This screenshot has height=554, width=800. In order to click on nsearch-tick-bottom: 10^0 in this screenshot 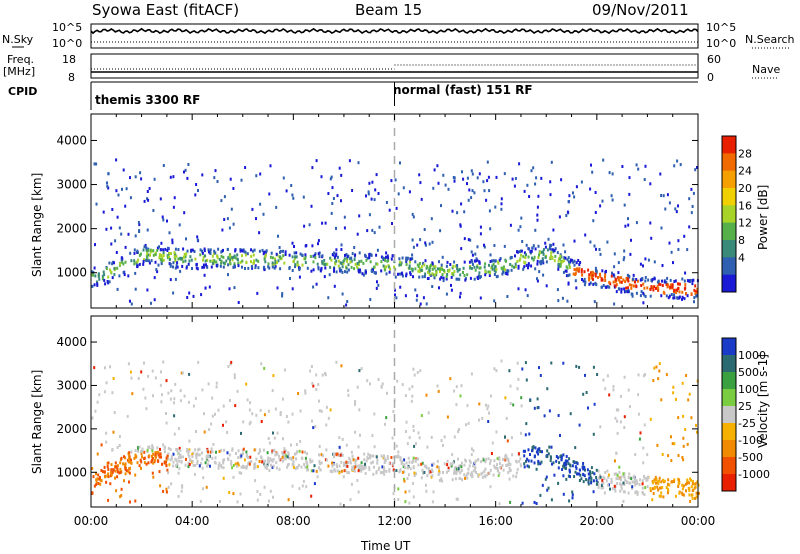, I will do `click(721, 43)`.